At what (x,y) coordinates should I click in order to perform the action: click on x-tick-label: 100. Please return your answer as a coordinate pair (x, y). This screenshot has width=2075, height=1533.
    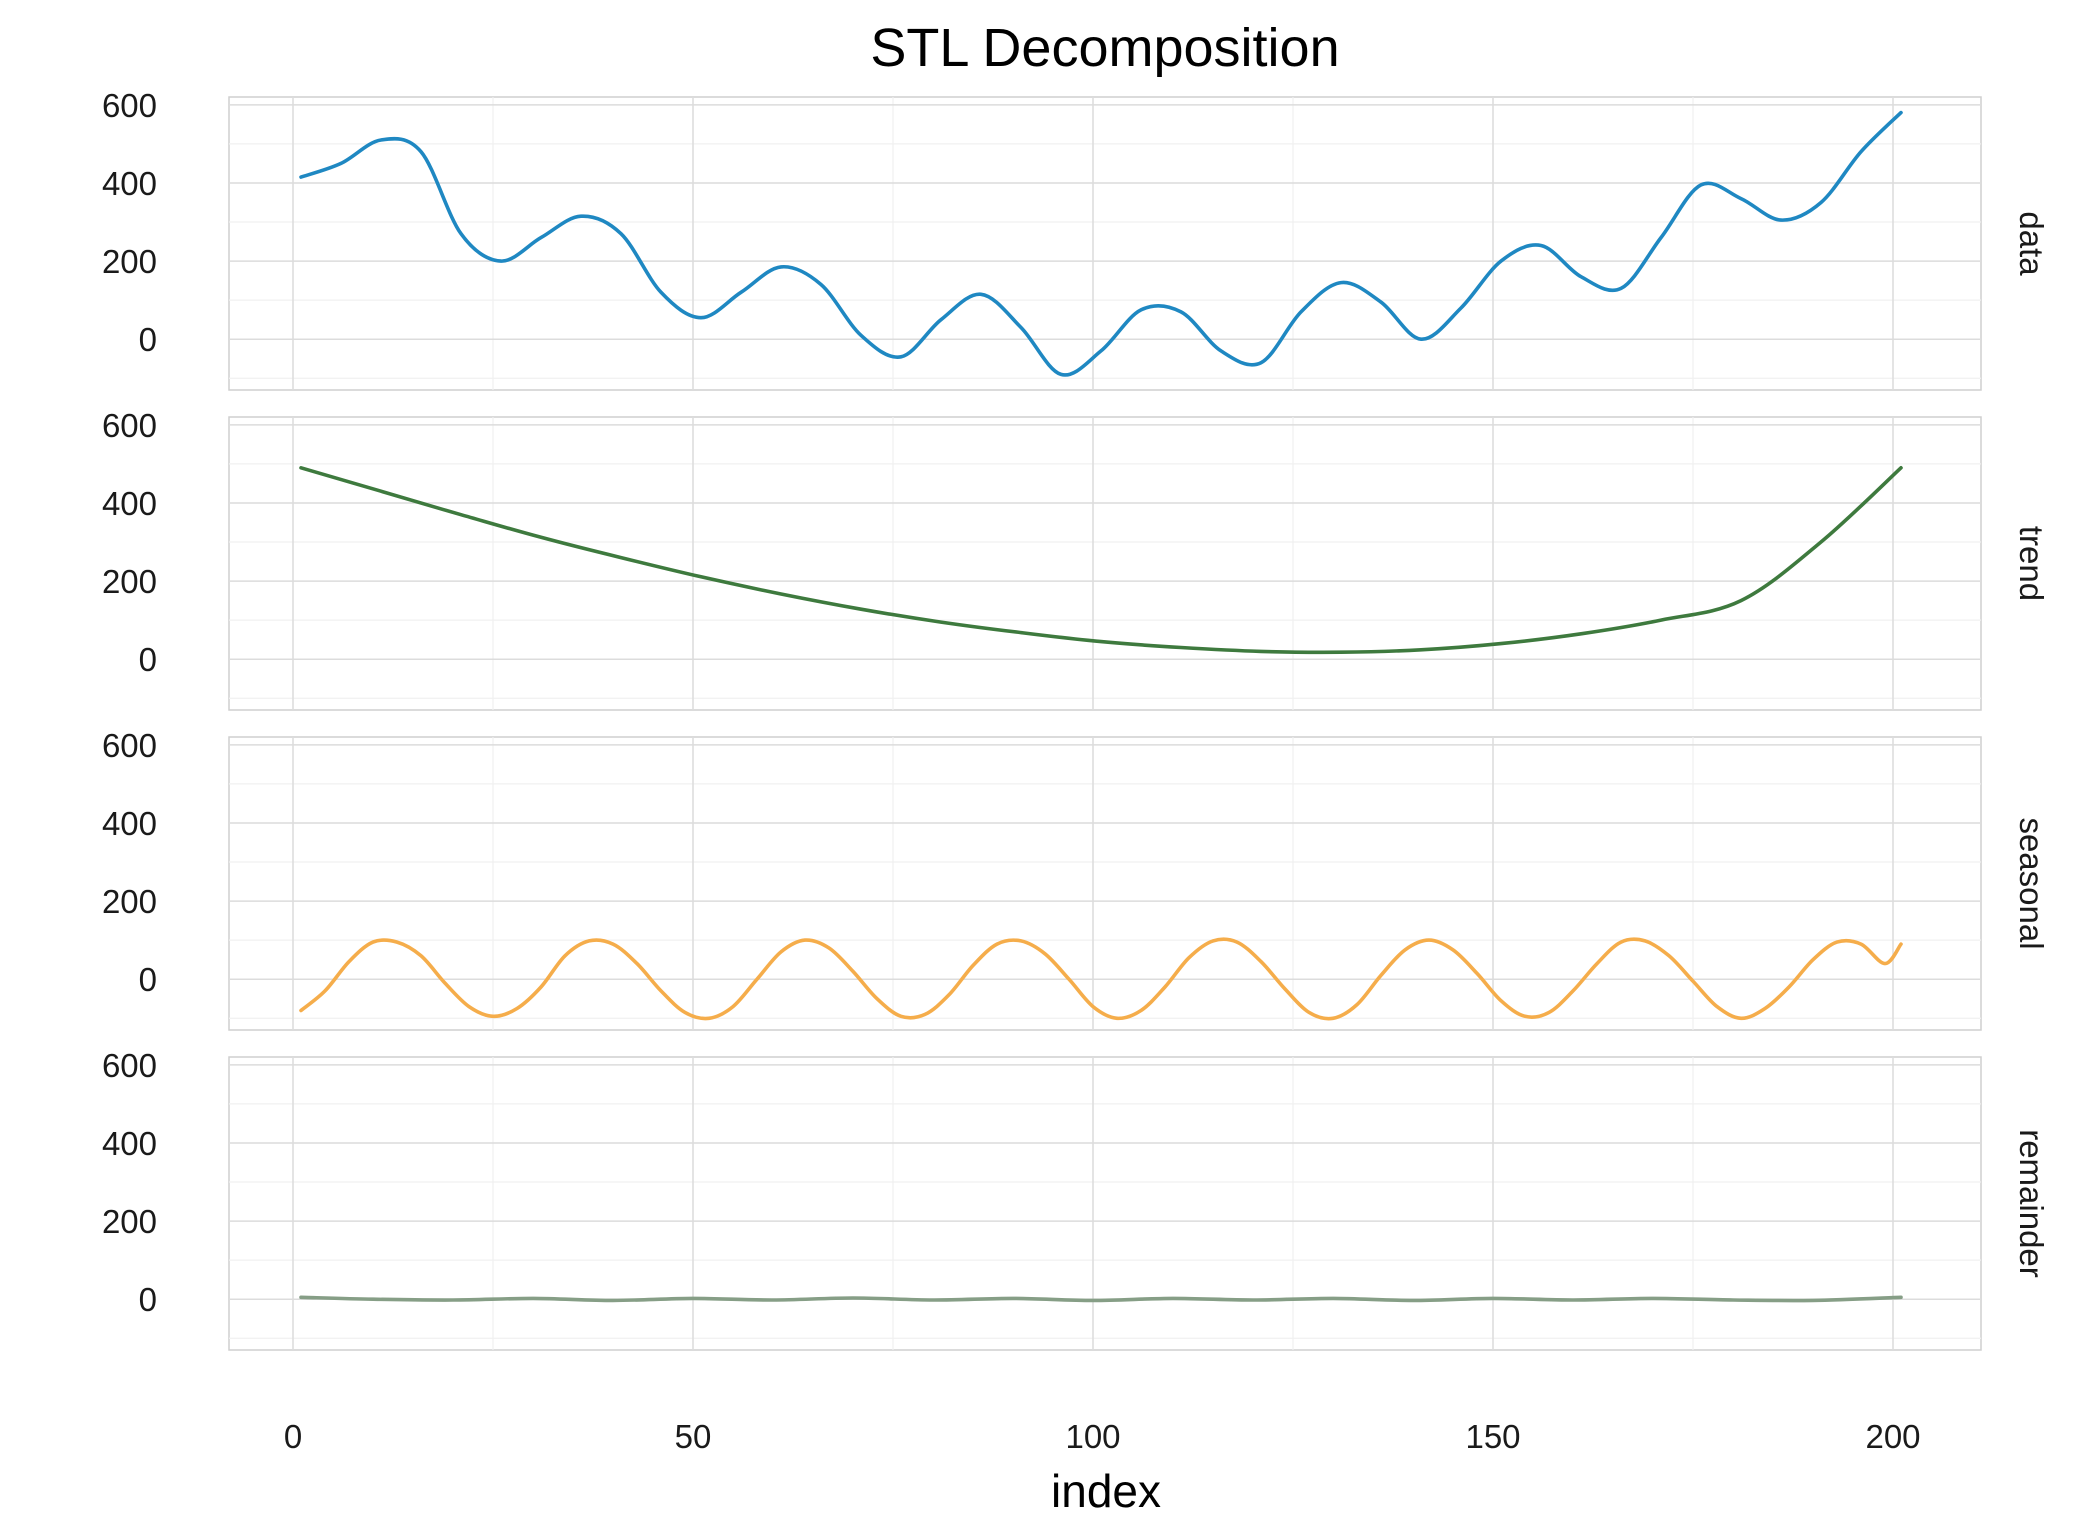
    Looking at the image, I should click on (1092, 1436).